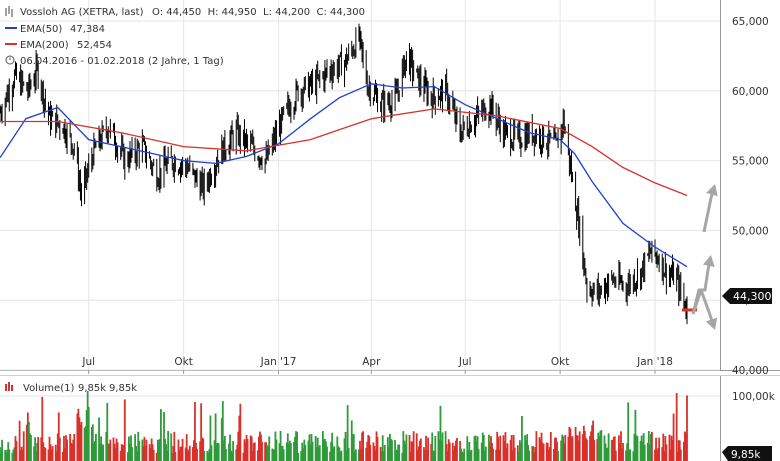 This screenshot has width=780, height=461. Describe the element at coordinates (747, 453) in the screenshot. I see `last-volume-marker: 9,85k` at that location.